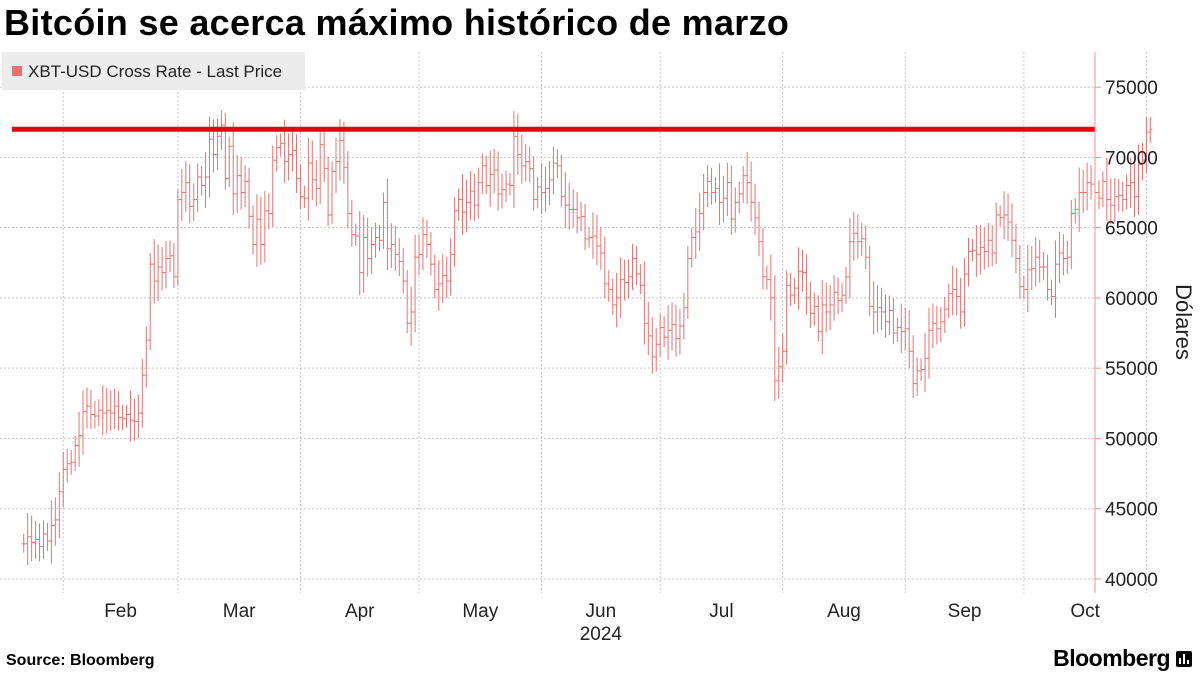  Describe the element at coordinates (1131, 510) in the screenshot. I see `y-tick-label: 45000` at that location.